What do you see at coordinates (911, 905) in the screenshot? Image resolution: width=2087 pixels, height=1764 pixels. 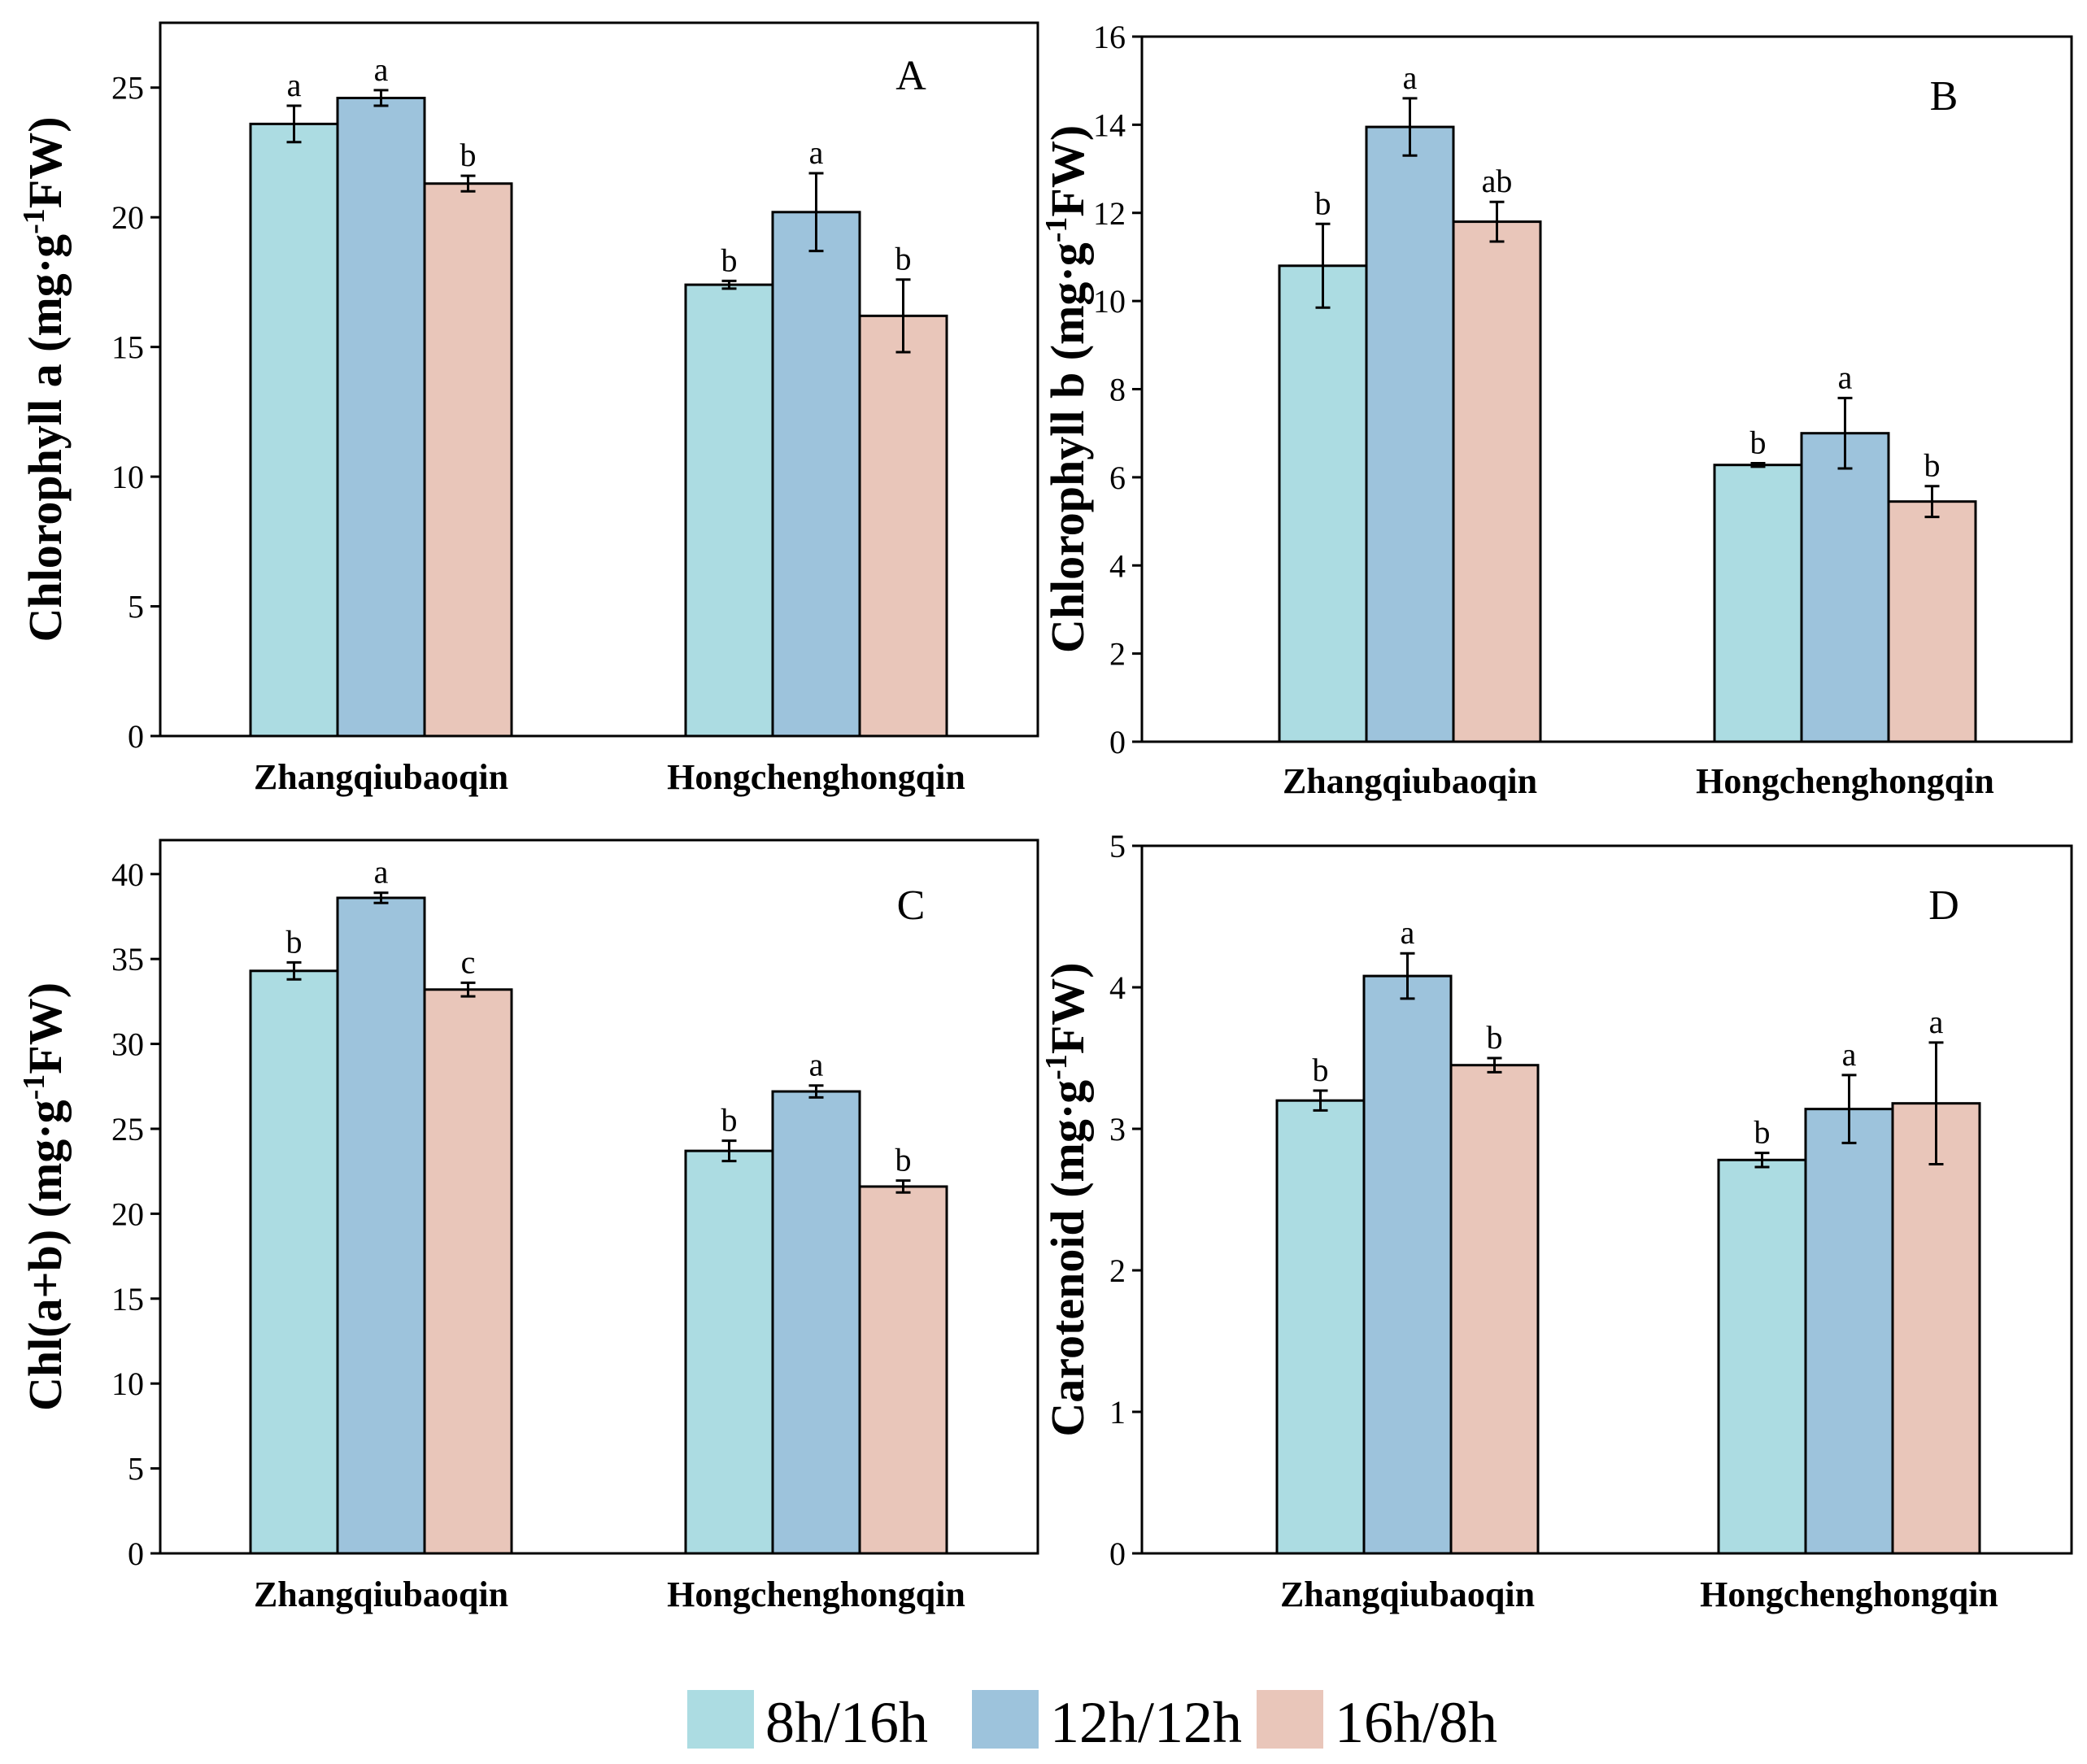 I see `panel-letter: C` at bounding box center [911, 905].